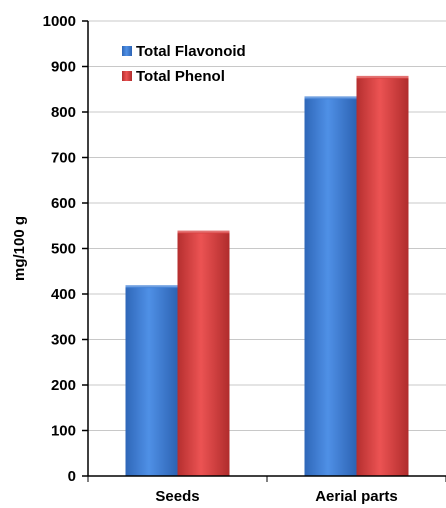 The width and height of the screenshot is (446, 508). I want to click on y-tick-label-7: 700, so click(63, 158).